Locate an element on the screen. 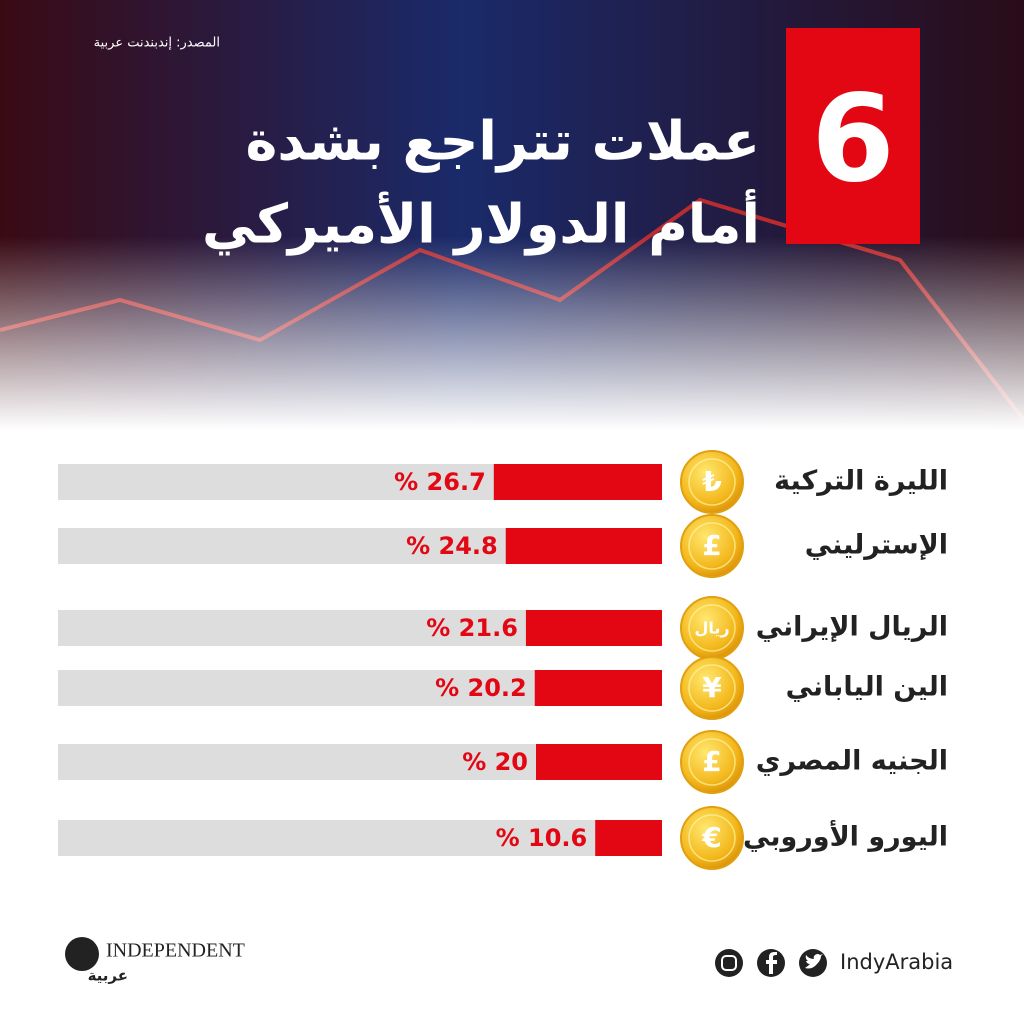 This screenshot has width=1024, height=1024. coin-symbol: € is located at coordinates (711, 837).